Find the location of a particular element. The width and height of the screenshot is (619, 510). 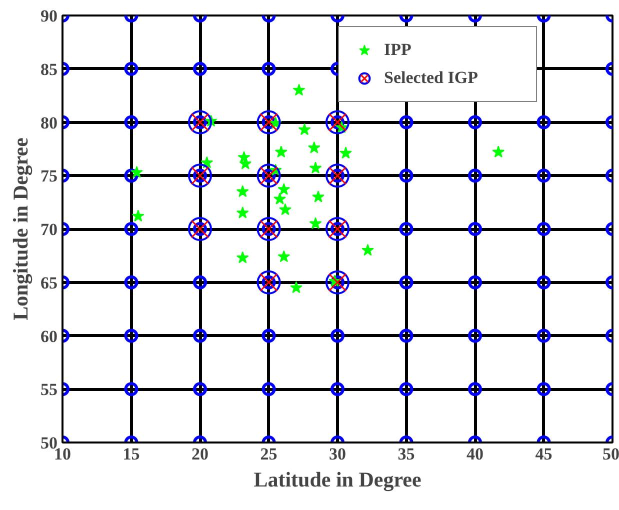

x-tick-label: 40 is located at coordinates (475, 454).